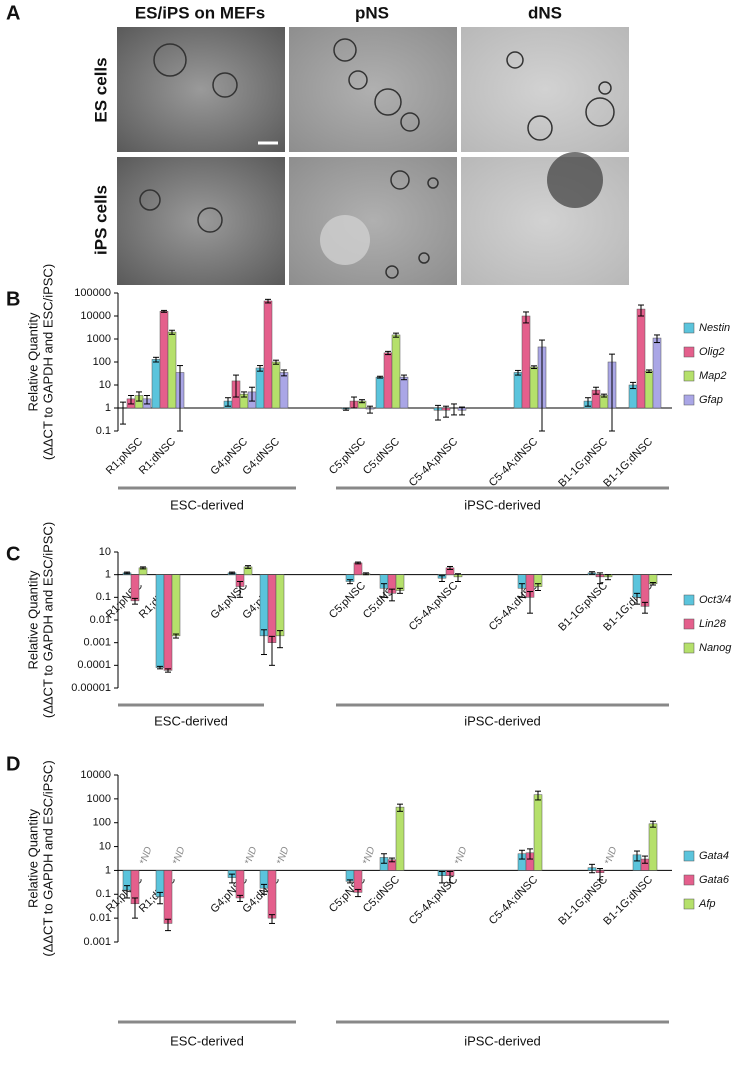  I want to click on legend-label: Gfap, so click(711, 400).